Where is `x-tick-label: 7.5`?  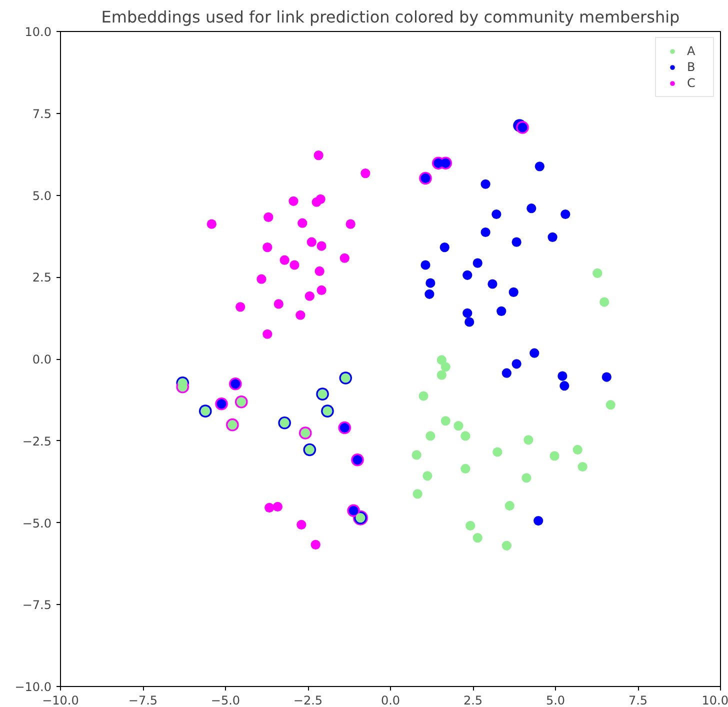
x-tick-label: 7.5 is located at coordinates (638, 700).